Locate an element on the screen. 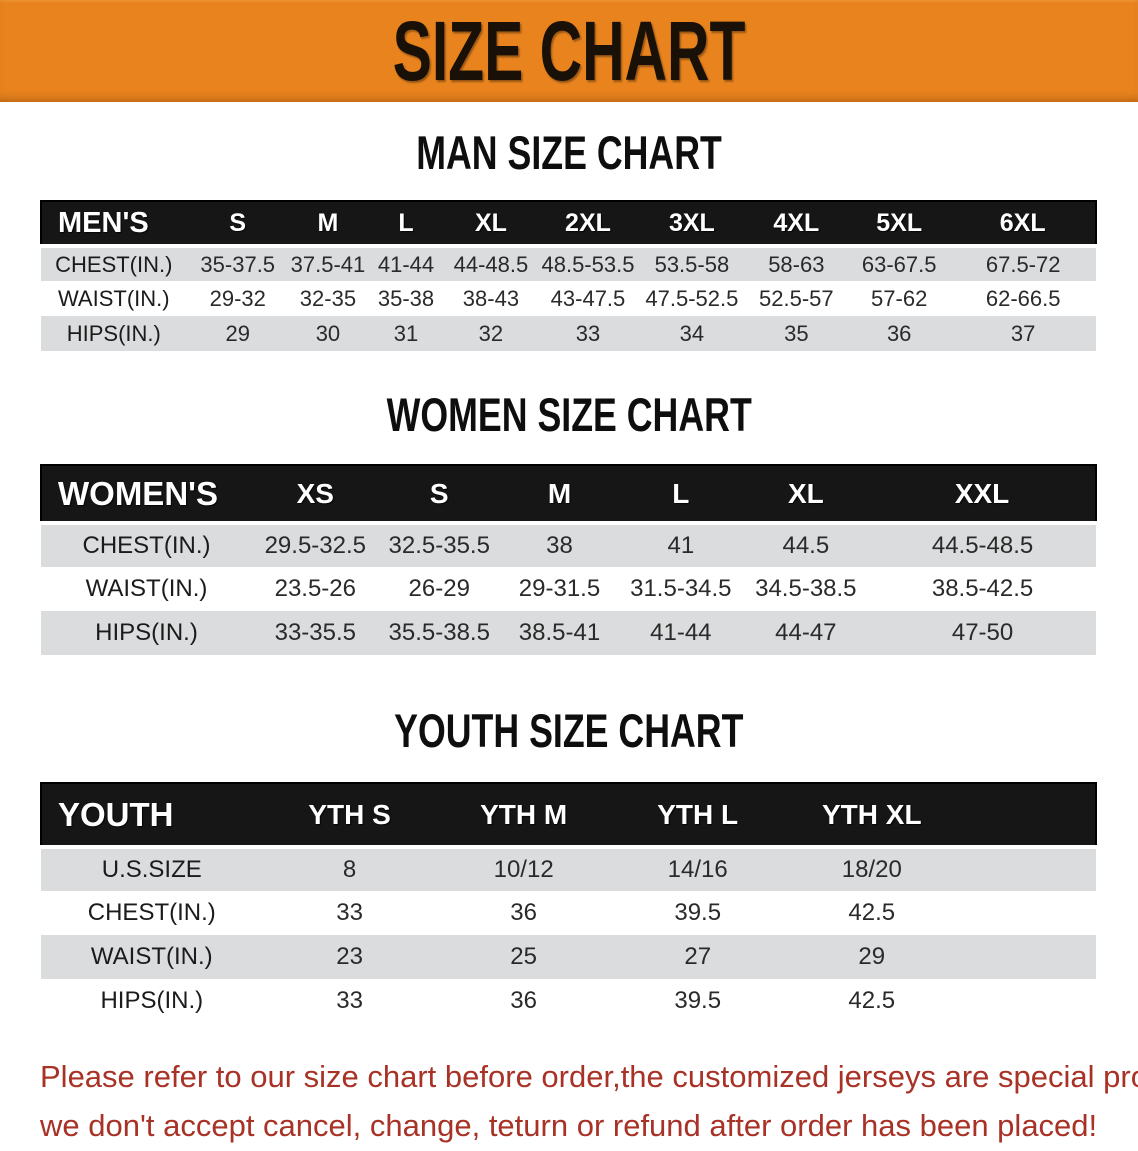  value-cell: 38.5-42.5 is located at coordinates (982, 589).